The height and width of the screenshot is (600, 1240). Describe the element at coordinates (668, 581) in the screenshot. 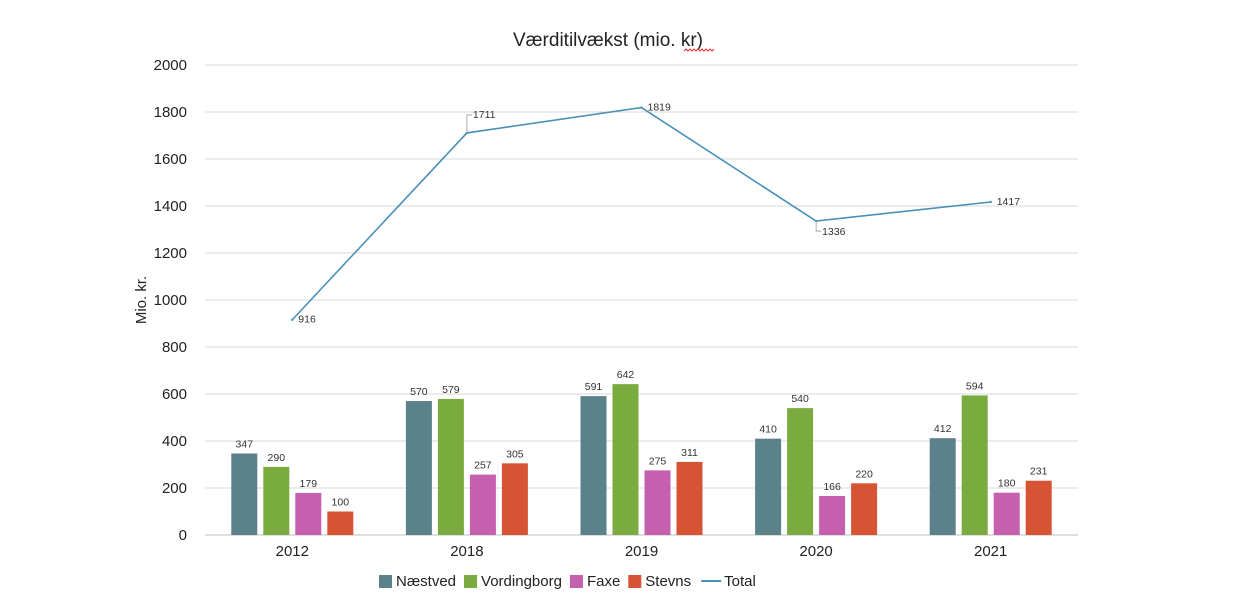

I see `legend-label: Stevns` at that location.